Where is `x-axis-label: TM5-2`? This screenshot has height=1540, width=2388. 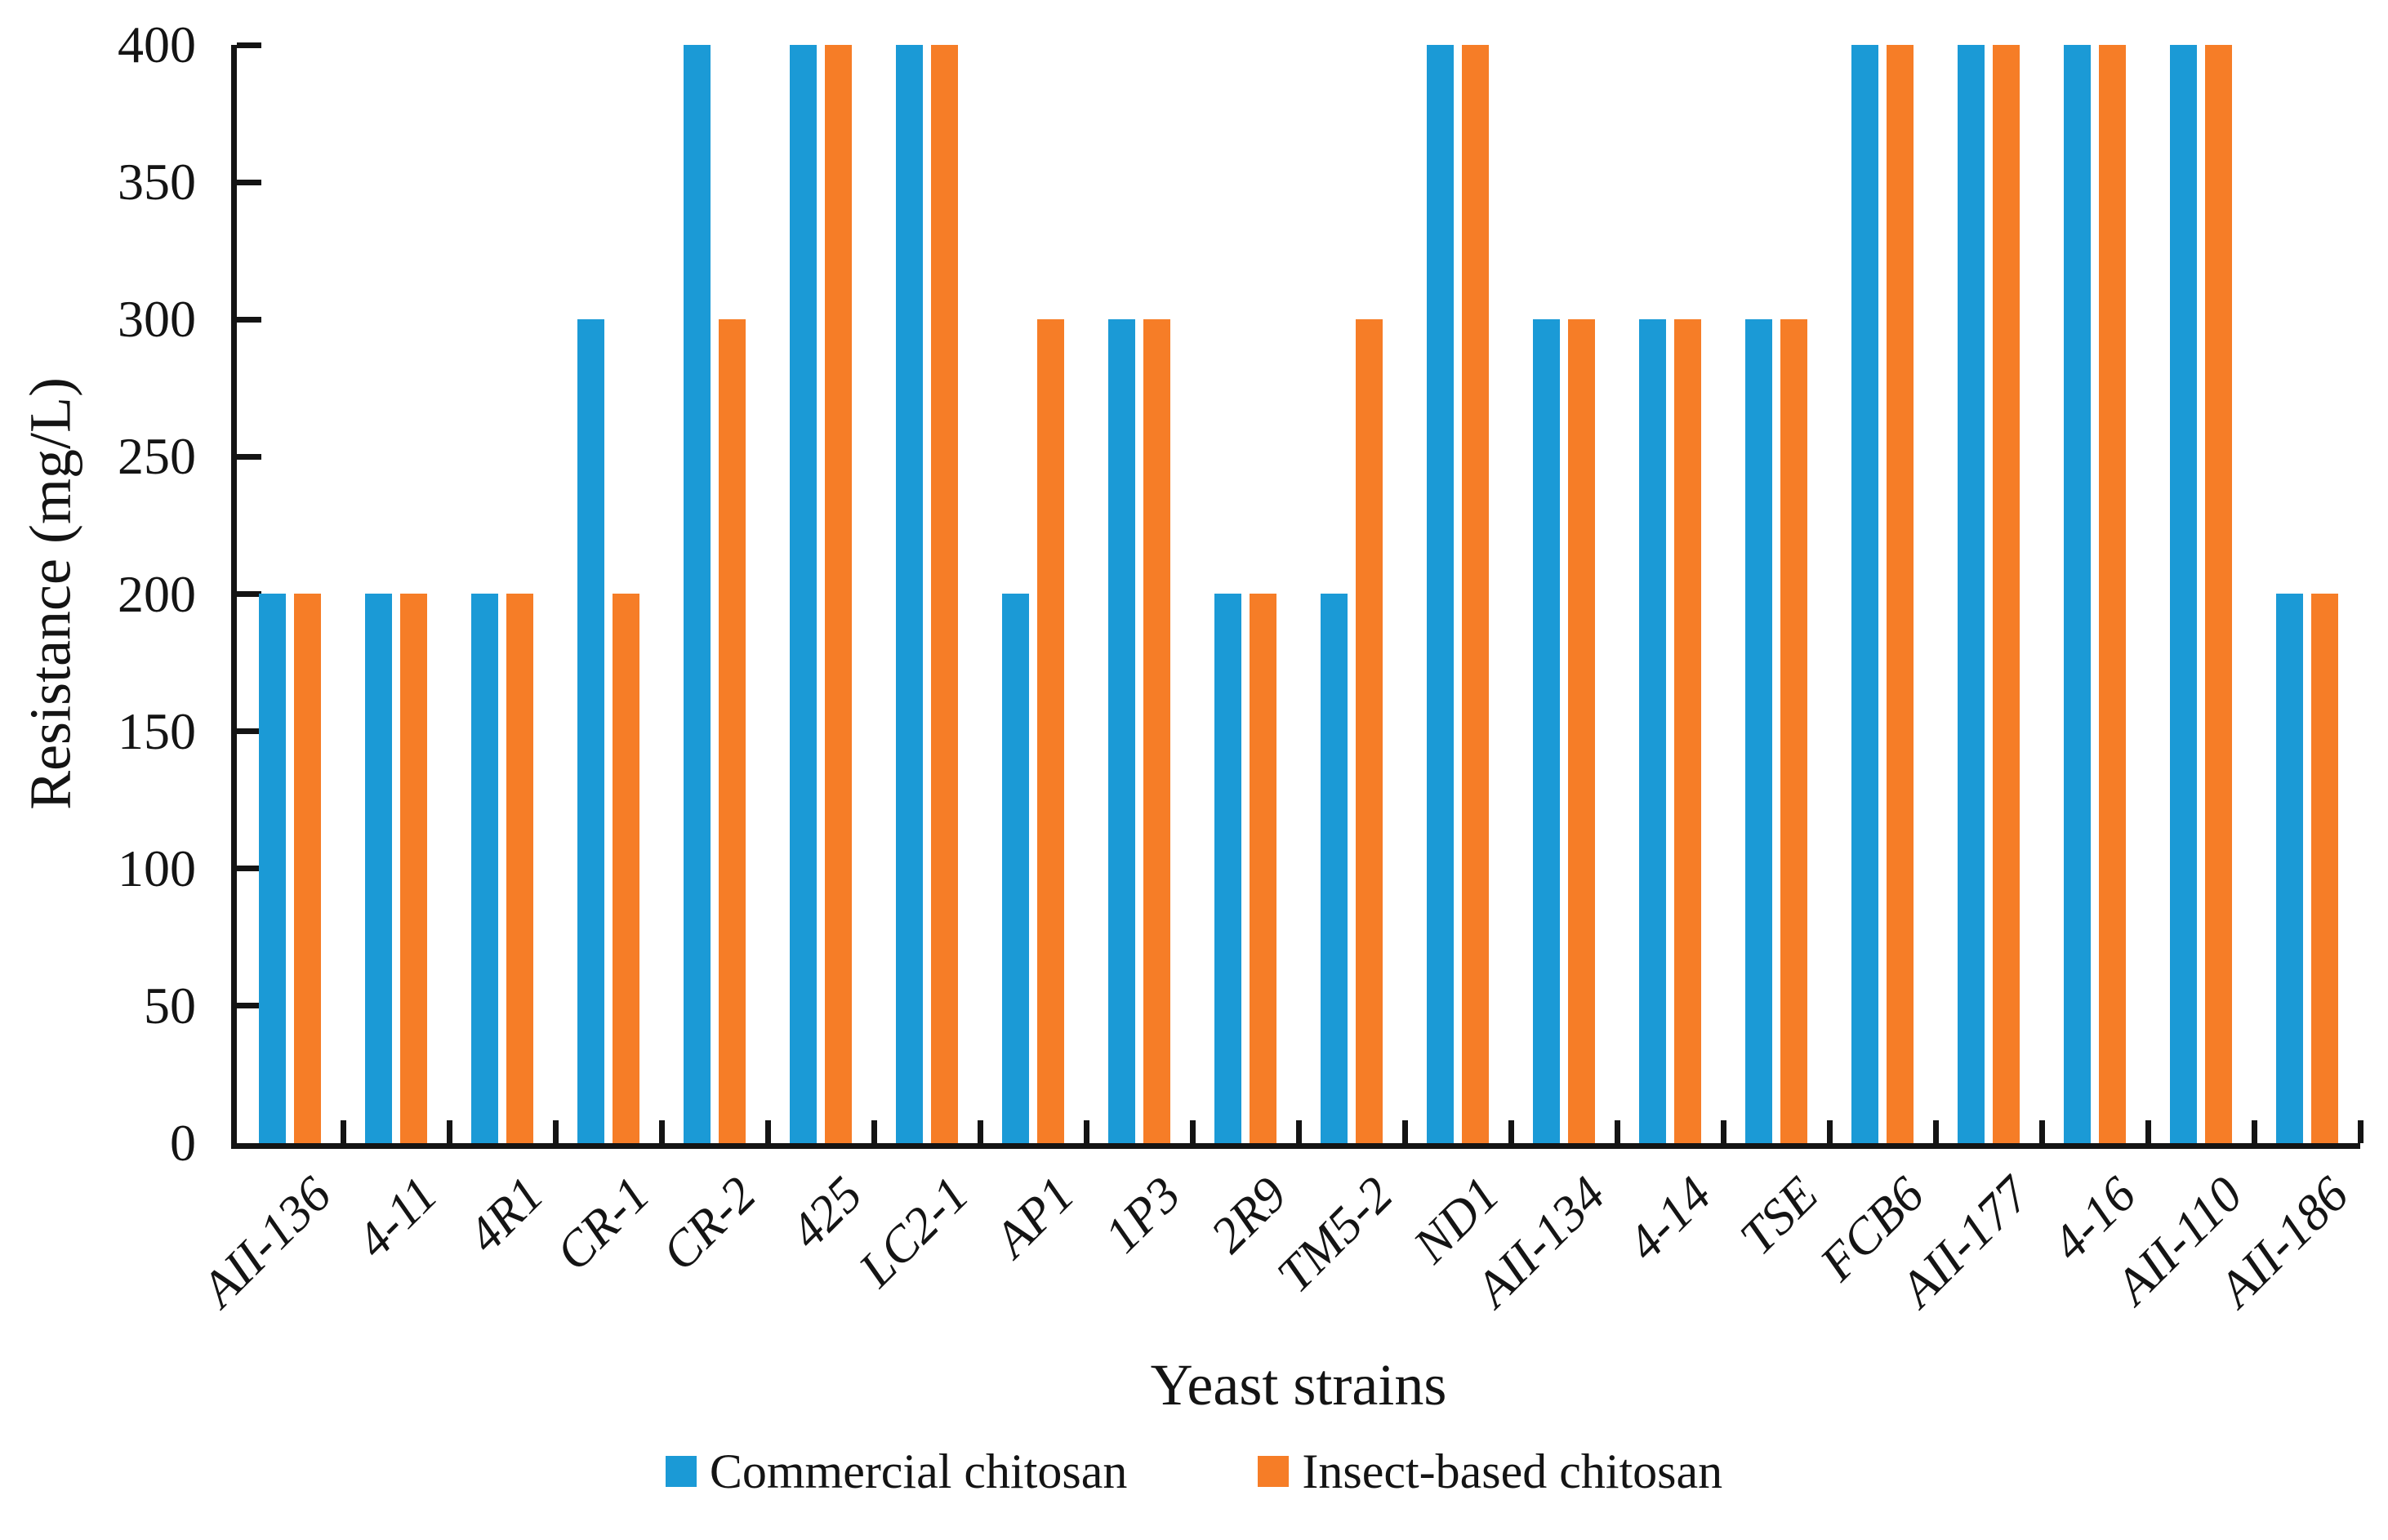
x-axis-label: TM5-2 is located at coordinates (1335, 1235).